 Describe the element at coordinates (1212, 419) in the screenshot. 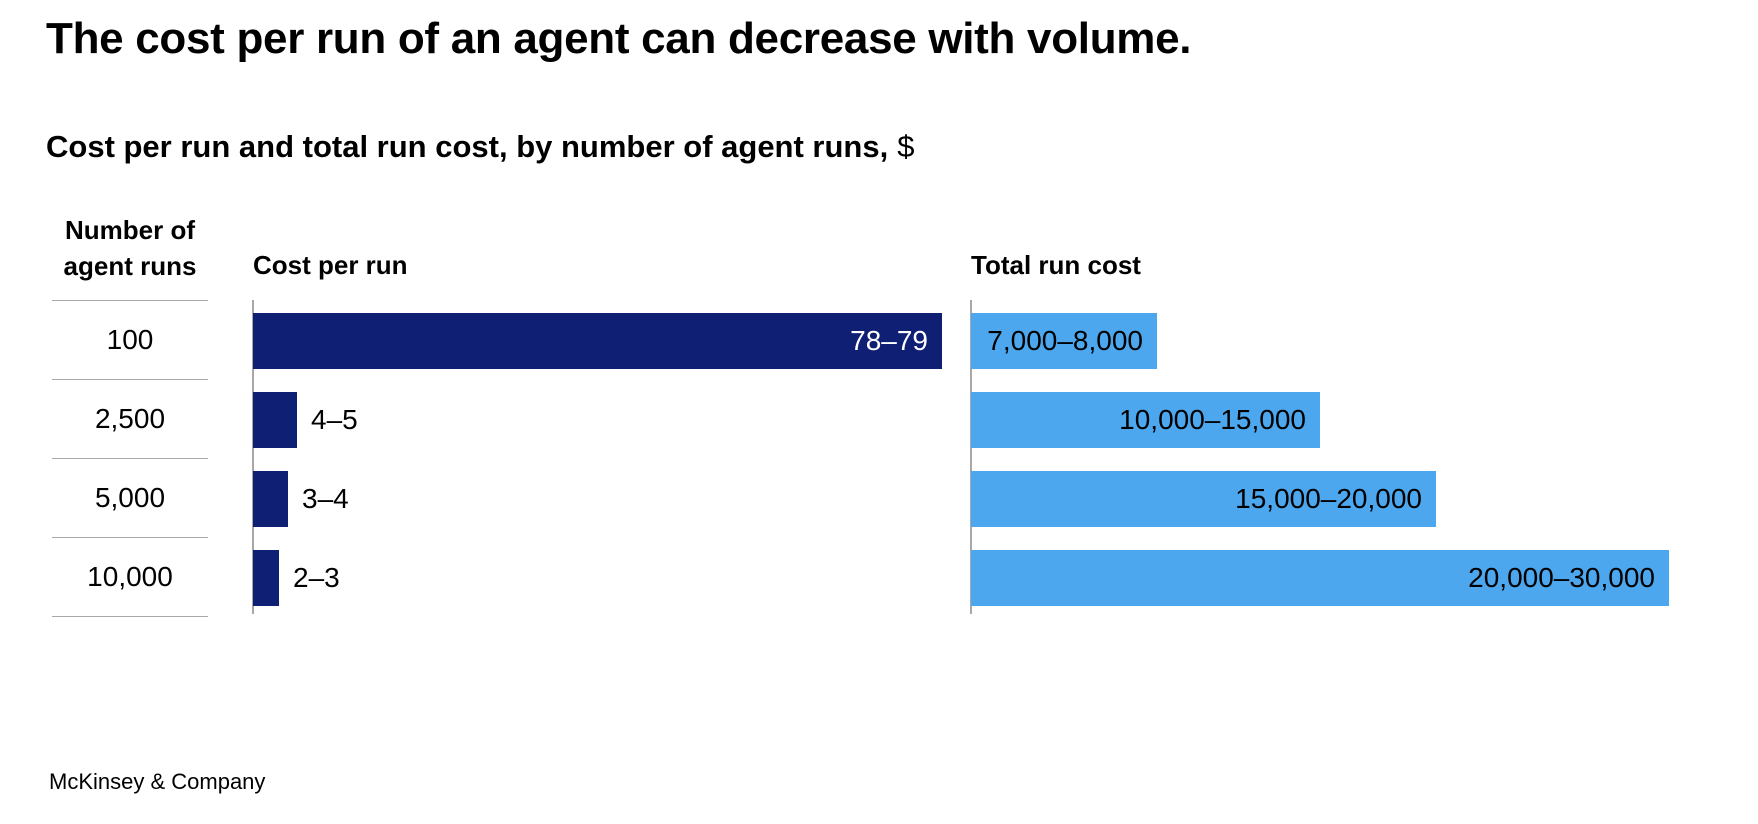

I see `total-run-cost-data-label: 10,000–15,000` at that location.